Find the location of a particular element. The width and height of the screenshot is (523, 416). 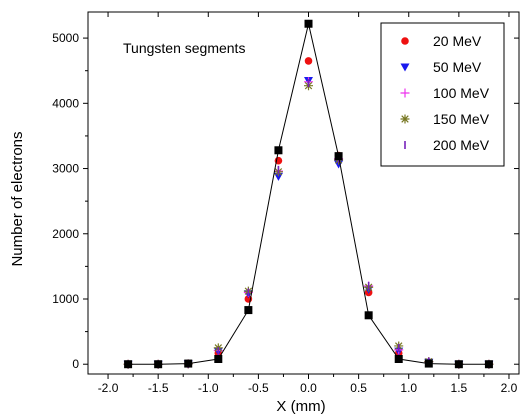

y-tick-label: 0 is located at coordinates (75, 364).